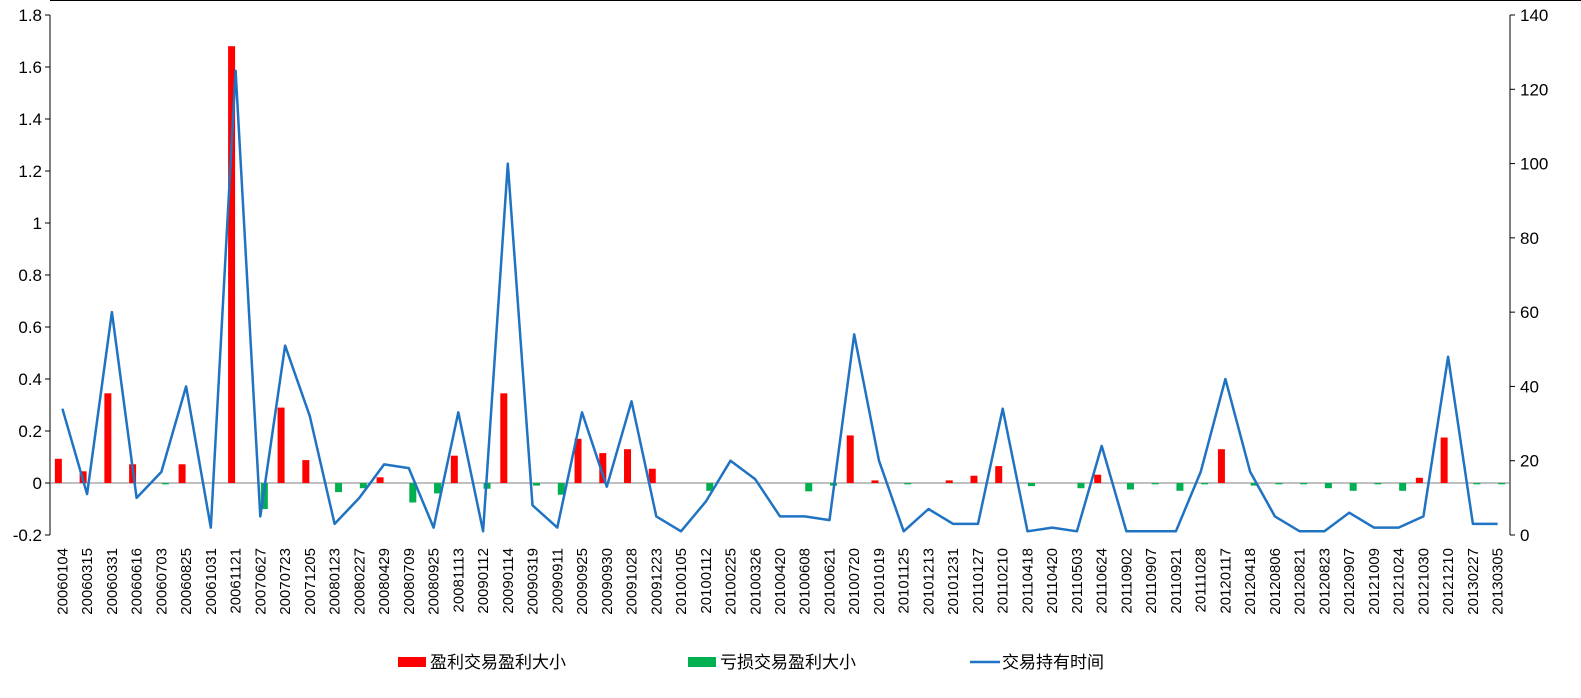  I want to click on x-tick-label: 20120117, so click(1225, 581).